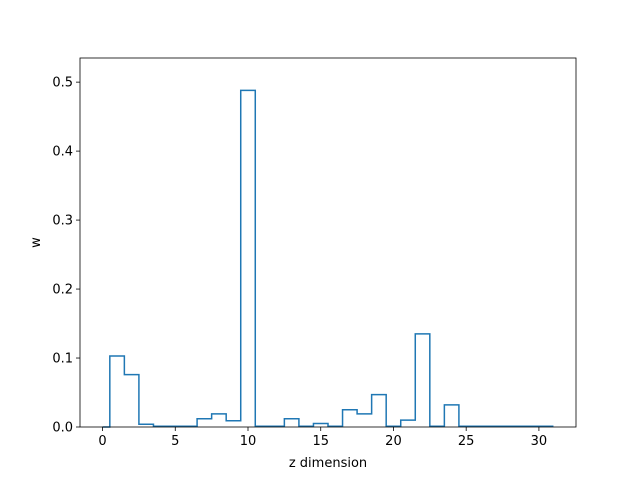  I want to click on y-tick-label: 0.2, so click(62, 290).